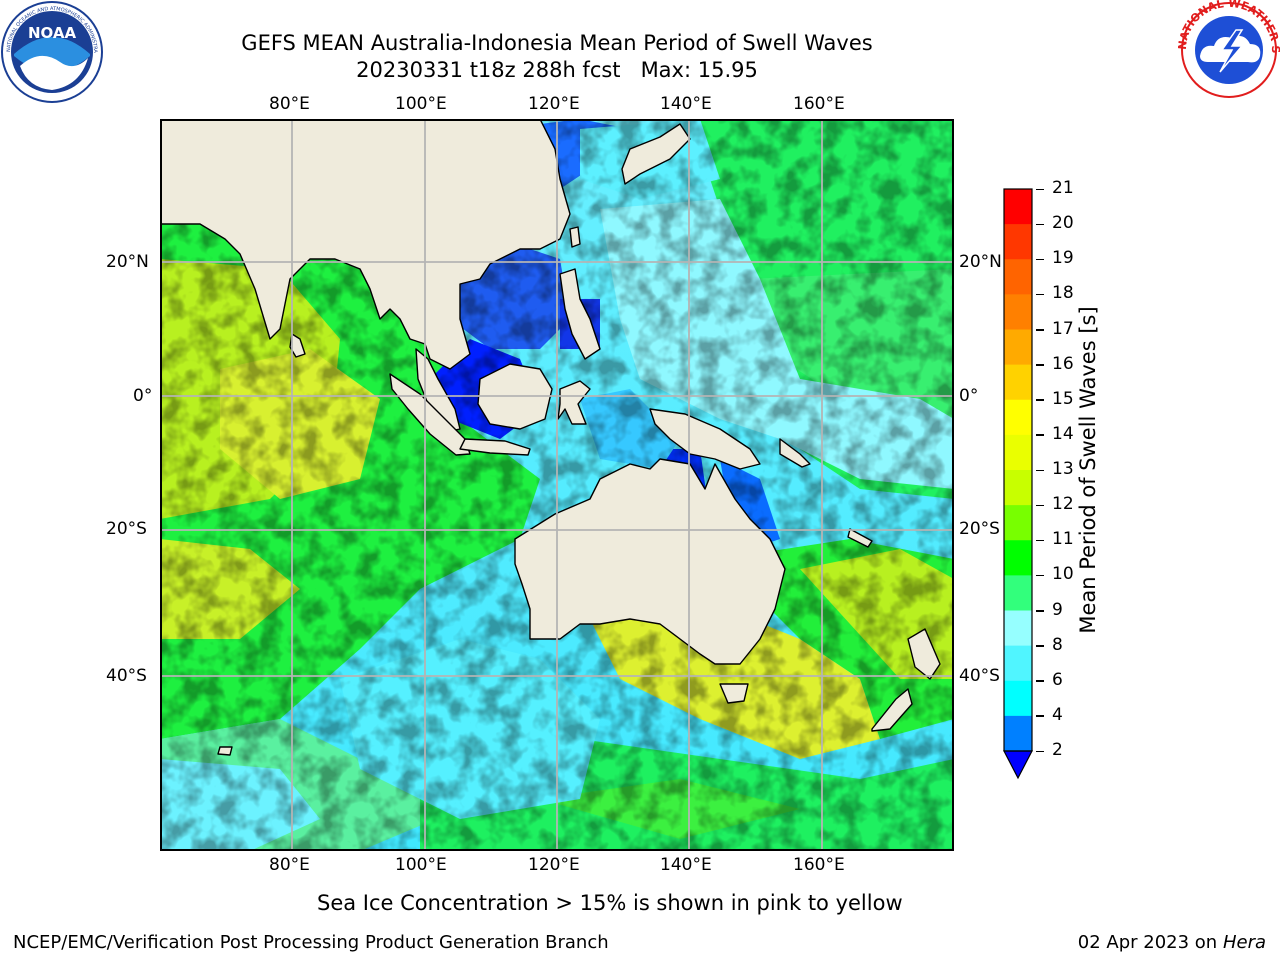 This screenshot has width=1280, height=960. What do you see at coordinates (1018, 765) in the screenshot?
I see `colorbar-extend-arrow` at bounding box center [1018, 765].